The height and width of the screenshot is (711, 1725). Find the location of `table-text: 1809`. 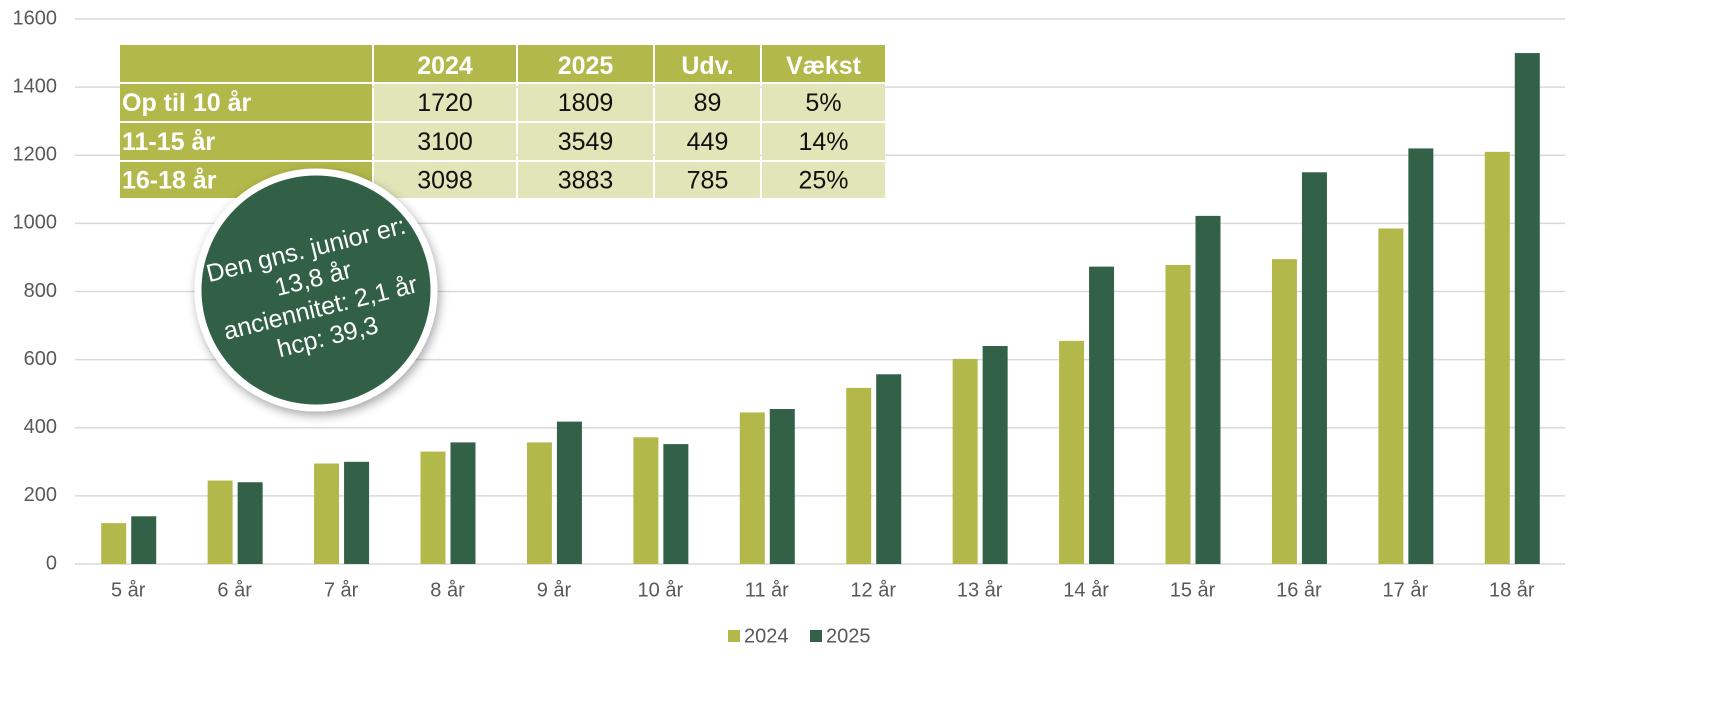

table-text: 1809 is located at coordinates (586, 103).